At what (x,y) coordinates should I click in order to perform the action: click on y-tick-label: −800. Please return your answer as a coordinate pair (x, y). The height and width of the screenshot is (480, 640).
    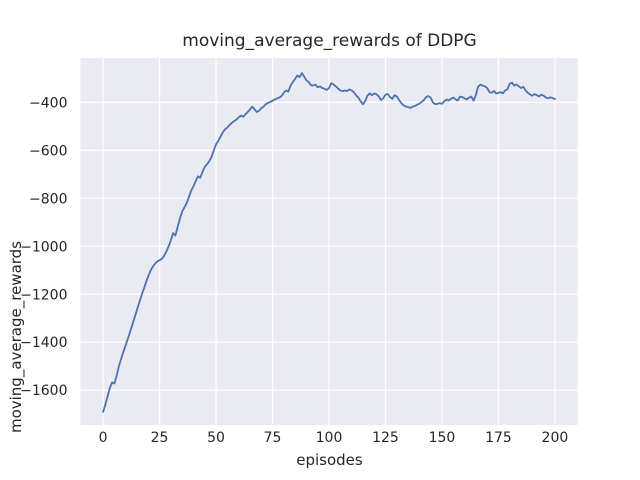
    Looking at the image, I should click on (48, 199).